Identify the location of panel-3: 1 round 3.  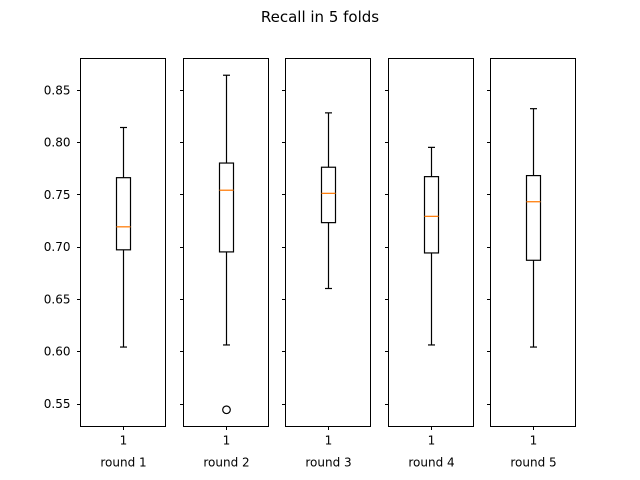
(326, 264).